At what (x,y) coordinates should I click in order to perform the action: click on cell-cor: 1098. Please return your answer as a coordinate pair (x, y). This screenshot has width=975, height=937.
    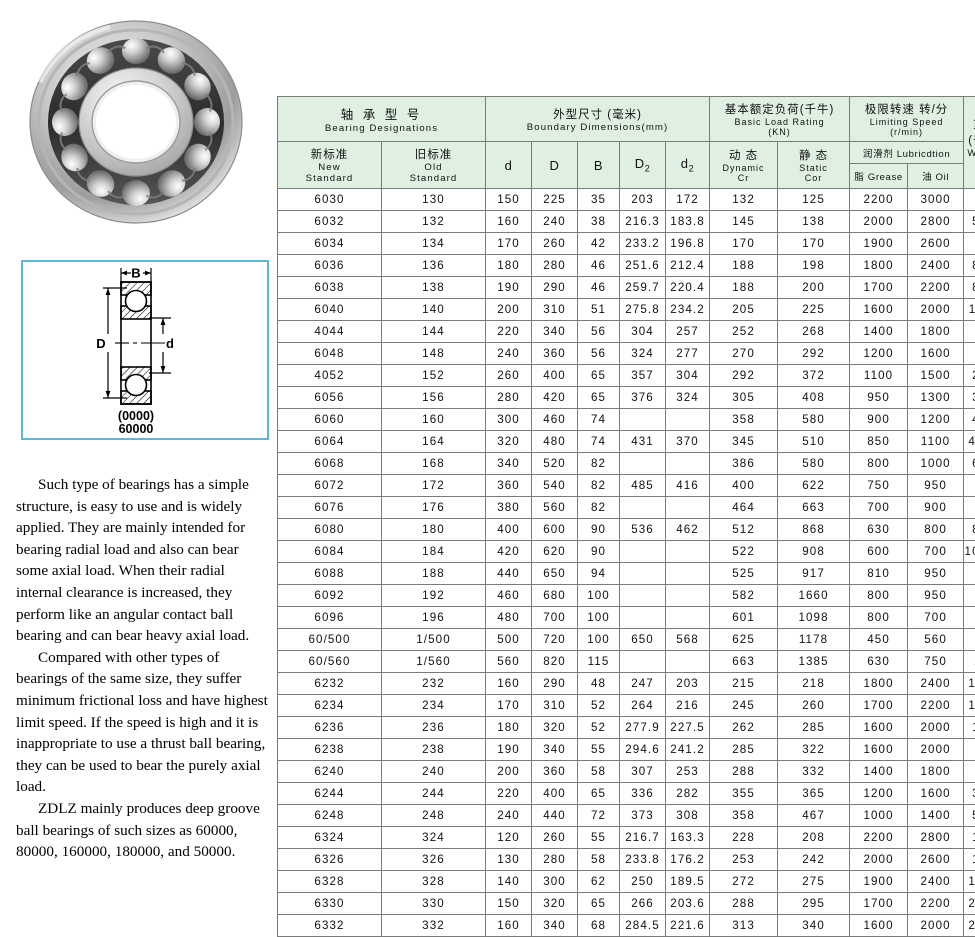
    Looking at the image, I should click on (814, 618).